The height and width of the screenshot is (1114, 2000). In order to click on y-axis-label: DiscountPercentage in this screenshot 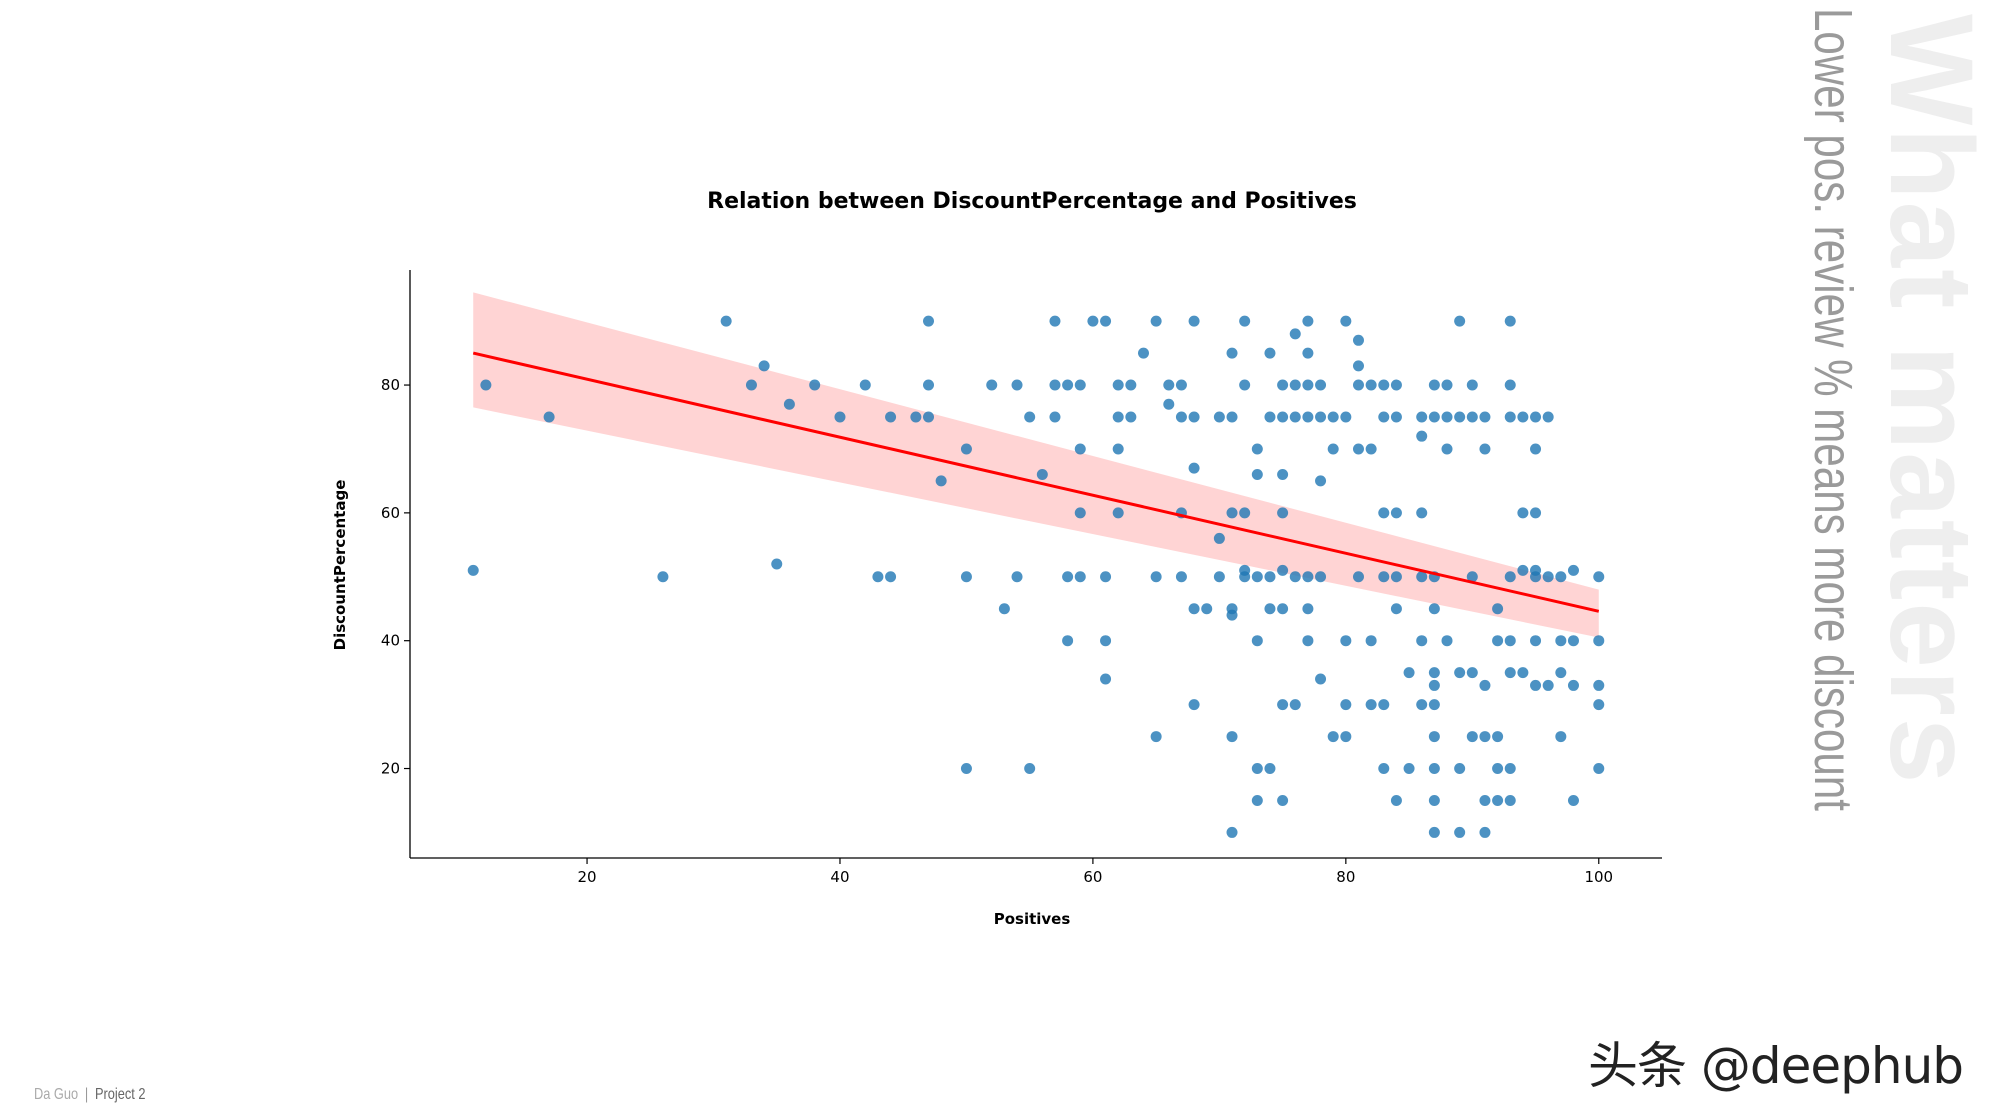, I will do `click(340, 565)`.